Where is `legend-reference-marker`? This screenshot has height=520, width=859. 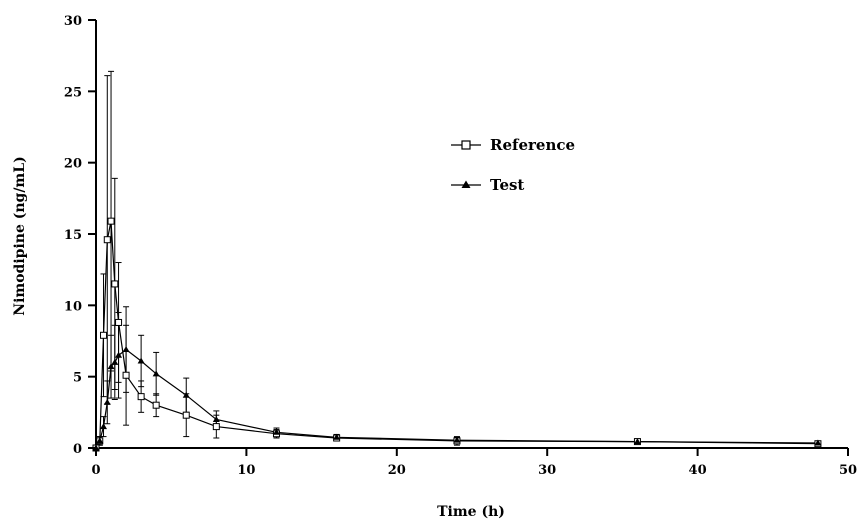
legend-reference-marker is located at coordinates (466, 145).